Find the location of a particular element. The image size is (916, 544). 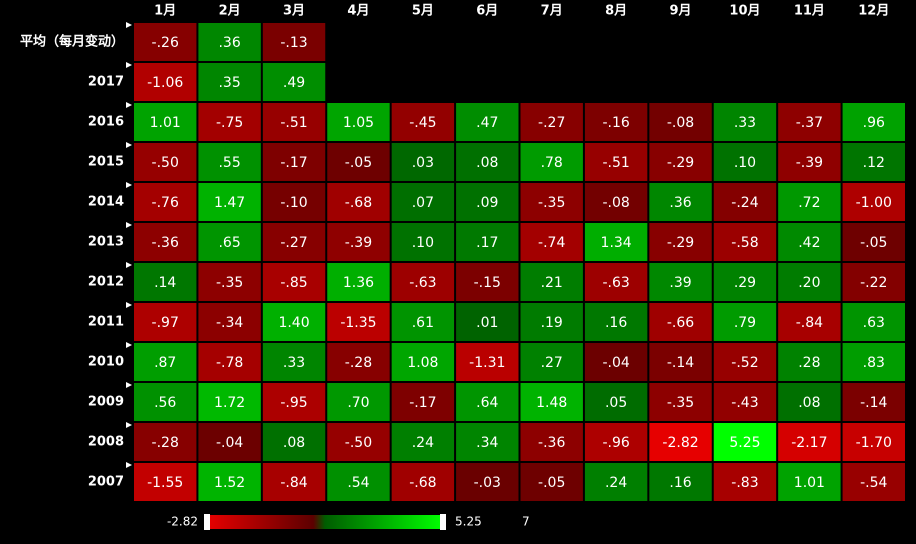

cell-label: -.39 is located at coordinates (358, 243).